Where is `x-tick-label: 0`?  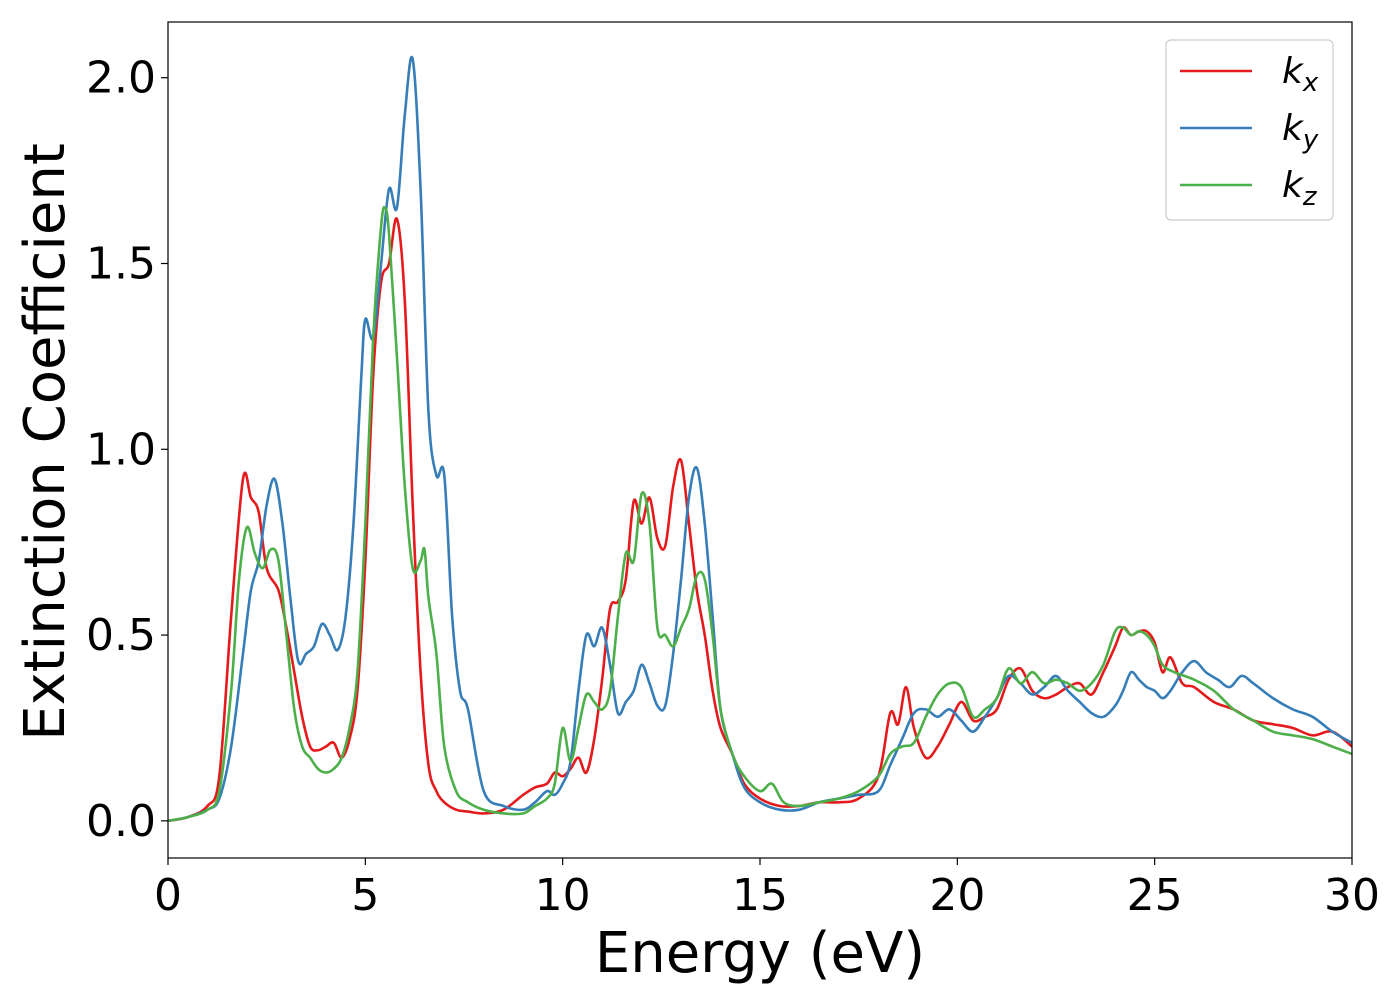
x-tick-label: 0 is located at coordinates (168, 895).